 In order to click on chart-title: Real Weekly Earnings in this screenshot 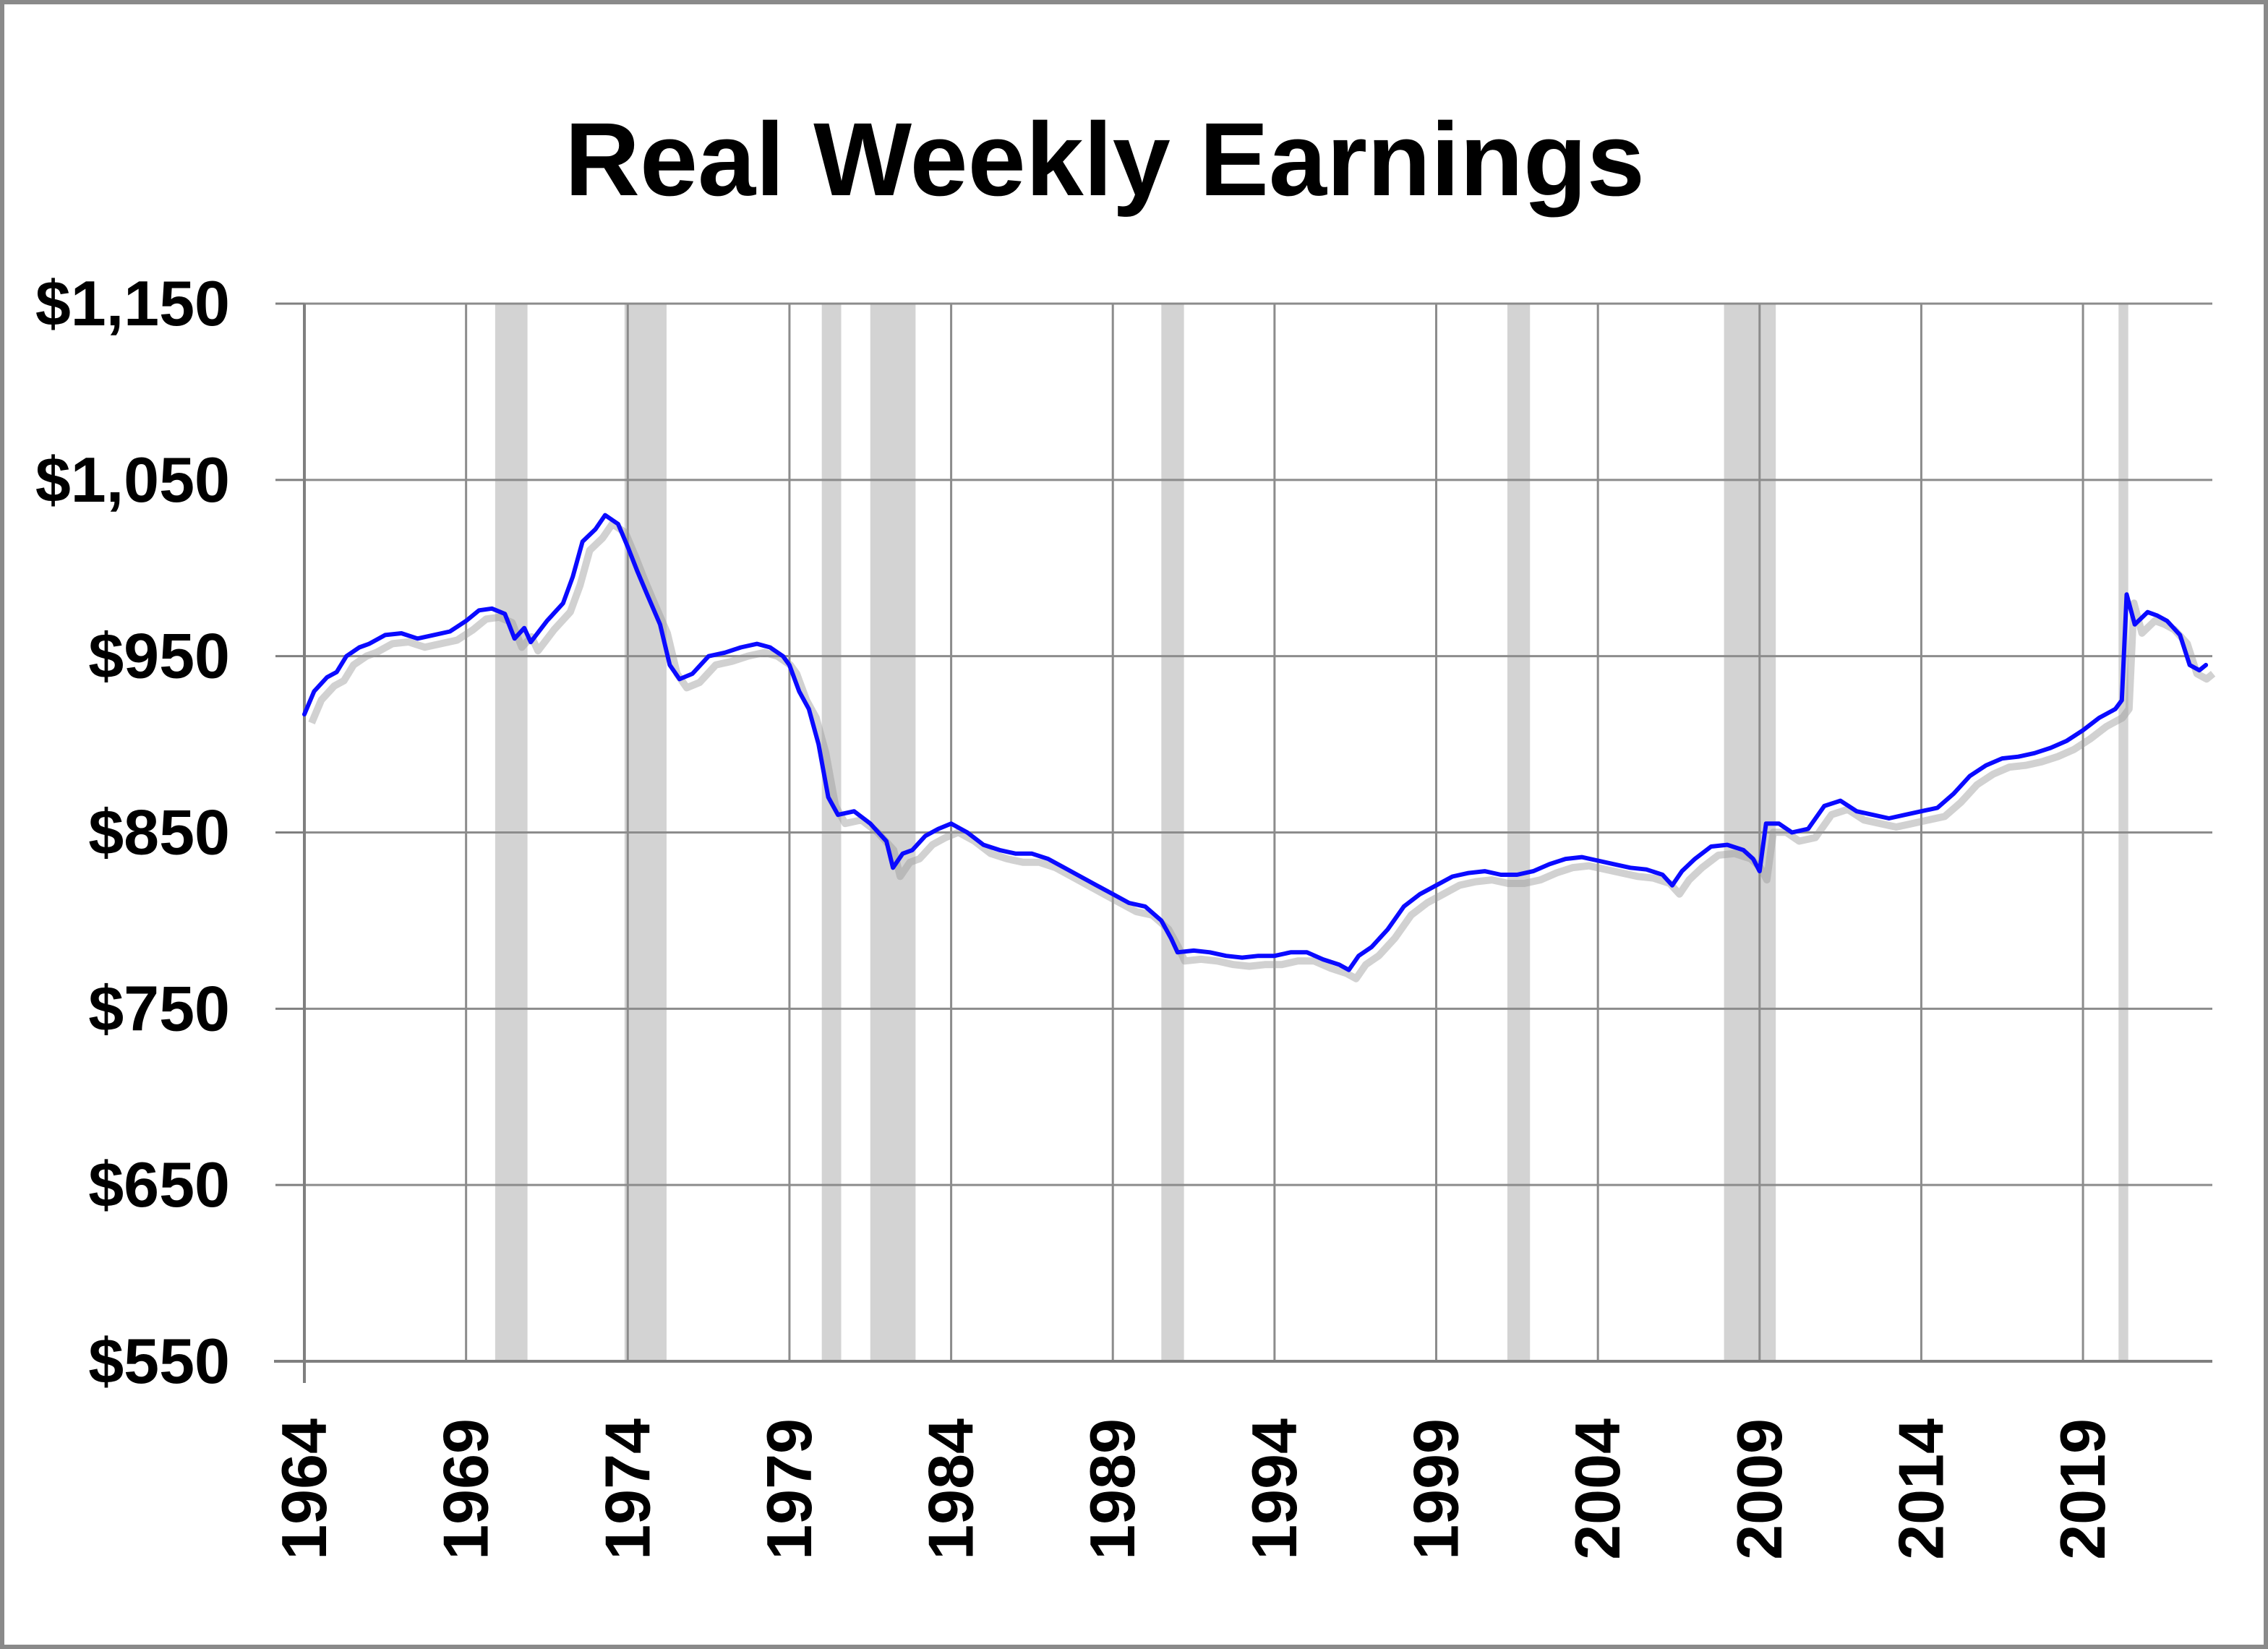, I will do `click(1105, 159)`.